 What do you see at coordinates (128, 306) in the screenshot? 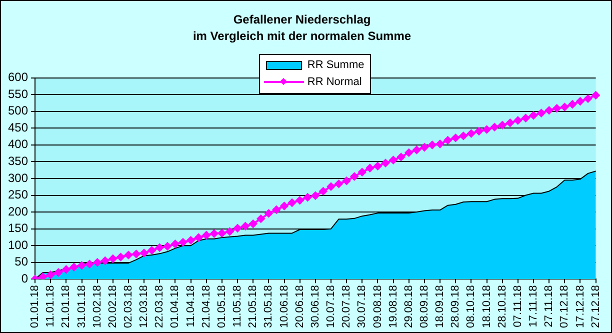
I see `x-tick-label: 02.03.18` at bounding box center [128, 306].